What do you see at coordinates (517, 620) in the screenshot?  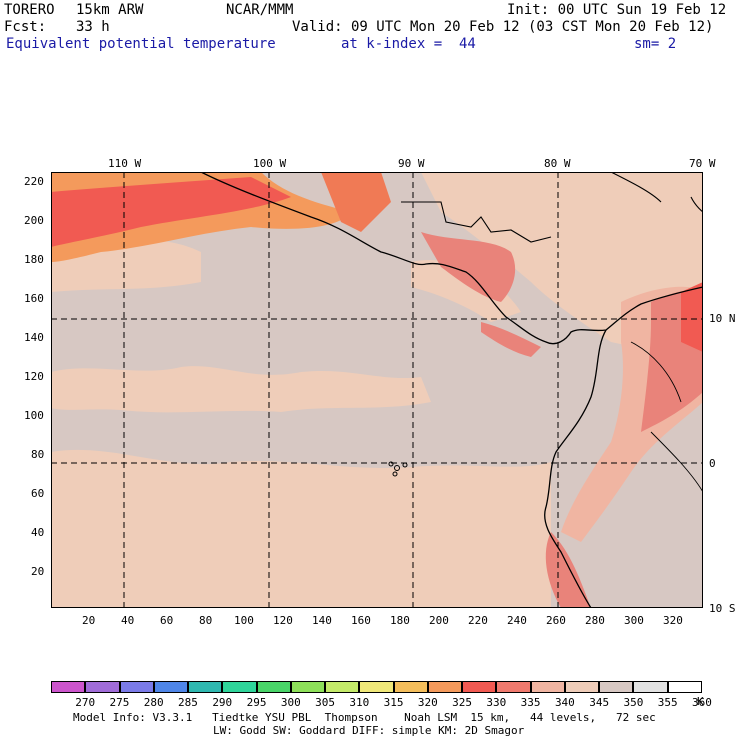 I see `x-tick-240: 240` at bounding box center [517, 620].